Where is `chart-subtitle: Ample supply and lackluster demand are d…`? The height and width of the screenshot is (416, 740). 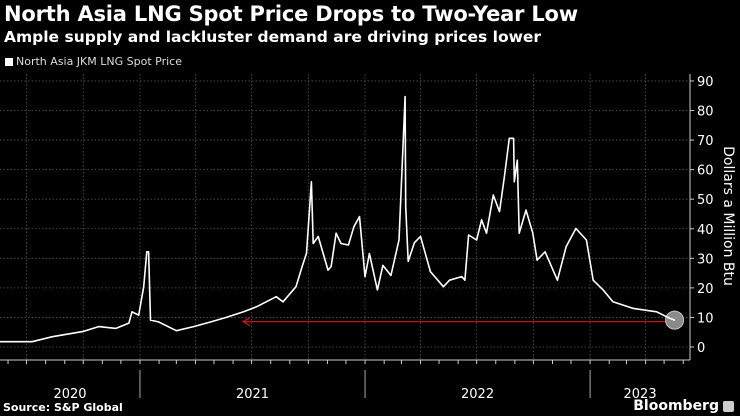 chart-subtitle: Ample supply and lackluster demand are d… is located at coordinates (273, 37).